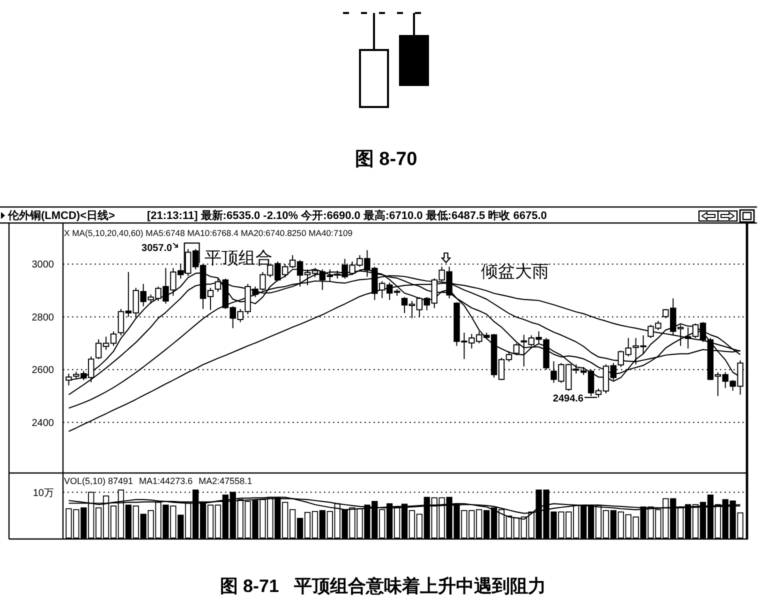  Describe the element at coordinates (43, 493) in the screenshot. I see `y-tick-label: 10万` at that location.